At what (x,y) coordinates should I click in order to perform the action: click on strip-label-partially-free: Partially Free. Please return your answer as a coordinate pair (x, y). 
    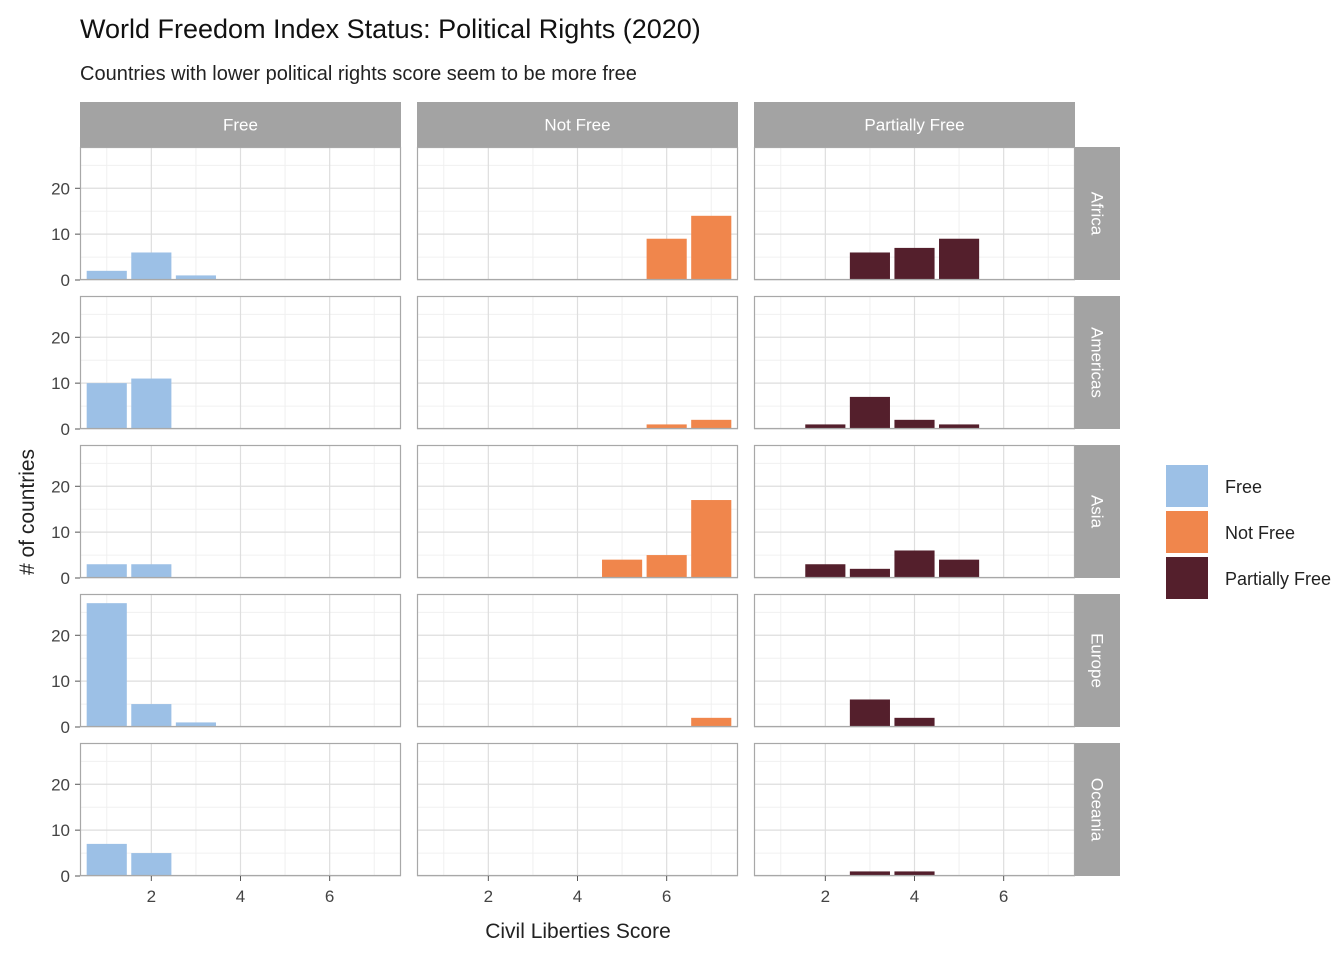
    Looking at the image, I should click on (914, 125).